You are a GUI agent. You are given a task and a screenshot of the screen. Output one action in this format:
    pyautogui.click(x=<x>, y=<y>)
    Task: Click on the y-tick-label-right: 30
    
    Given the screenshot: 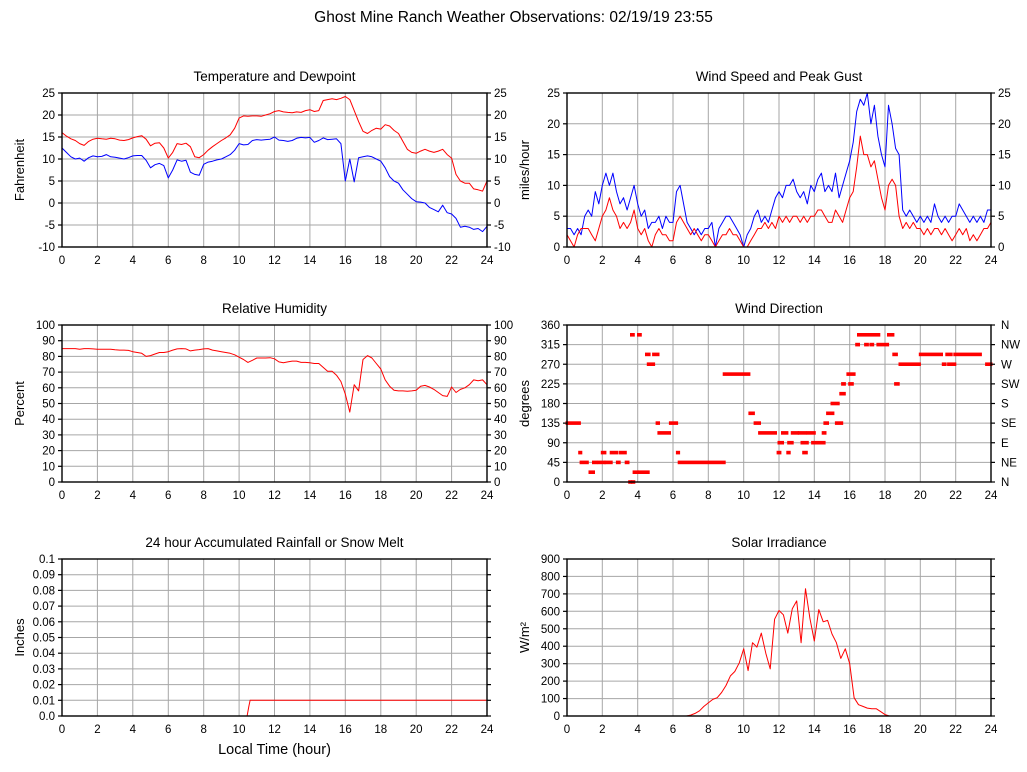 What is the action you would take?
    pyautogui.click(x=500, y=436)
    